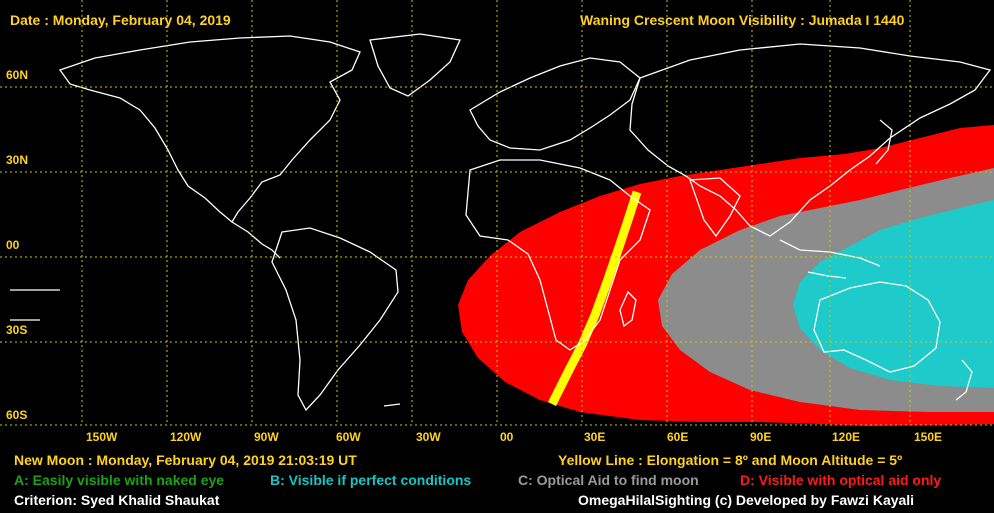  I want to click on lon-label-120w: 120W, so click(186, 437).